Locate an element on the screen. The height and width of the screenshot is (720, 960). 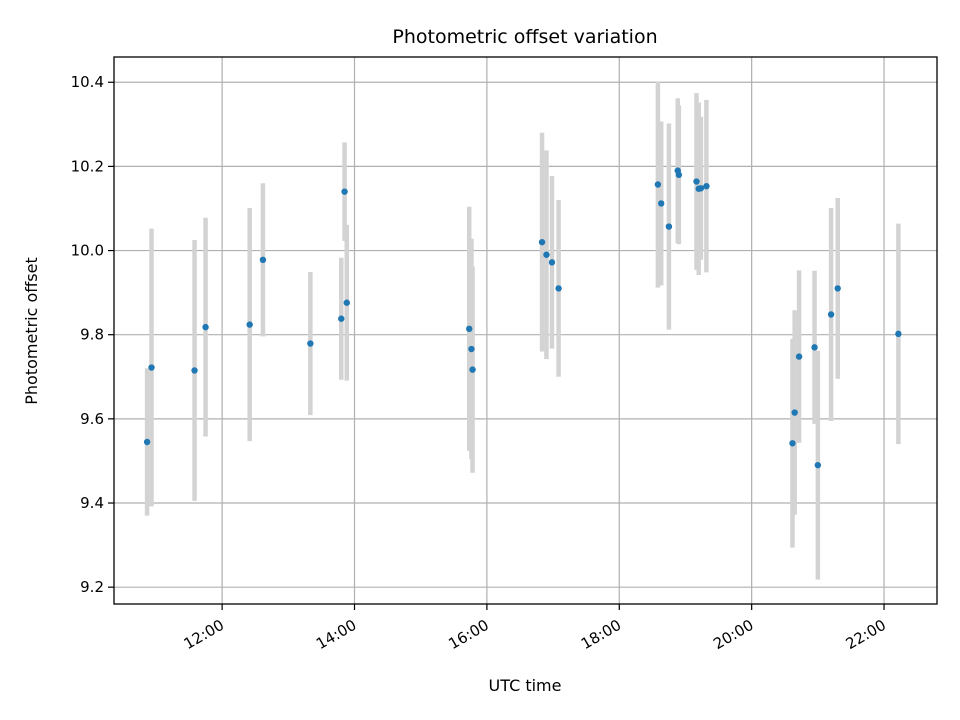
x-tick-label: 14:00 is located at coordinates (336, 634).